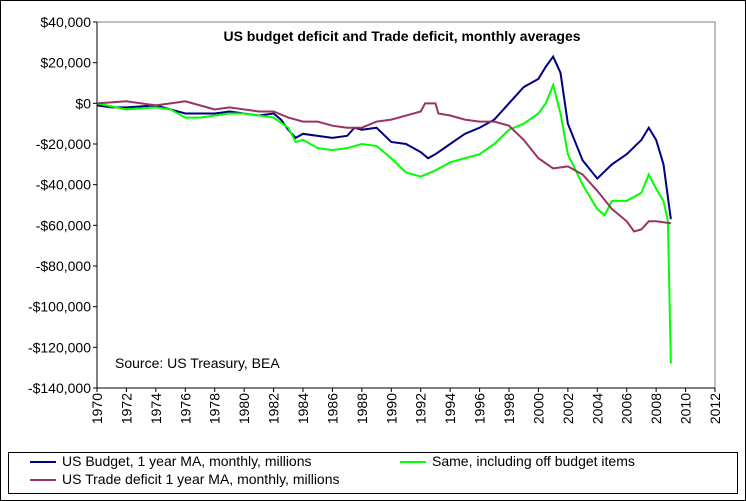  What do you see at coordinates (59, 307) in the screenshot?
I see `y-tick-label: -$100,000` at bounding box center [59, 307].